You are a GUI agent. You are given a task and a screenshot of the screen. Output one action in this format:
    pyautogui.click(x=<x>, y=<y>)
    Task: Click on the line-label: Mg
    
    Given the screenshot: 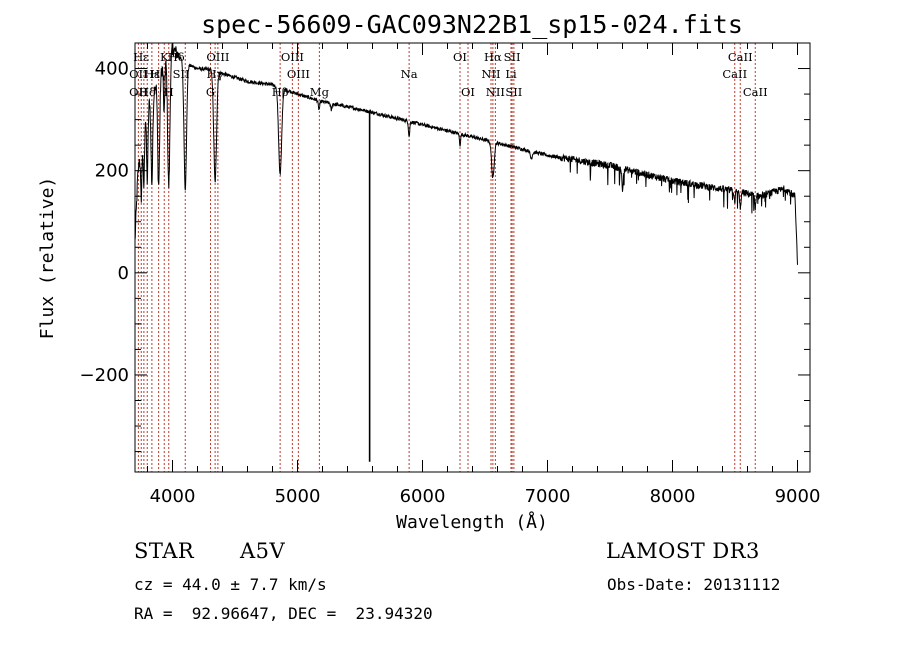 What is the action you would take?
    pyautogui.click(x=320, y=92)
    